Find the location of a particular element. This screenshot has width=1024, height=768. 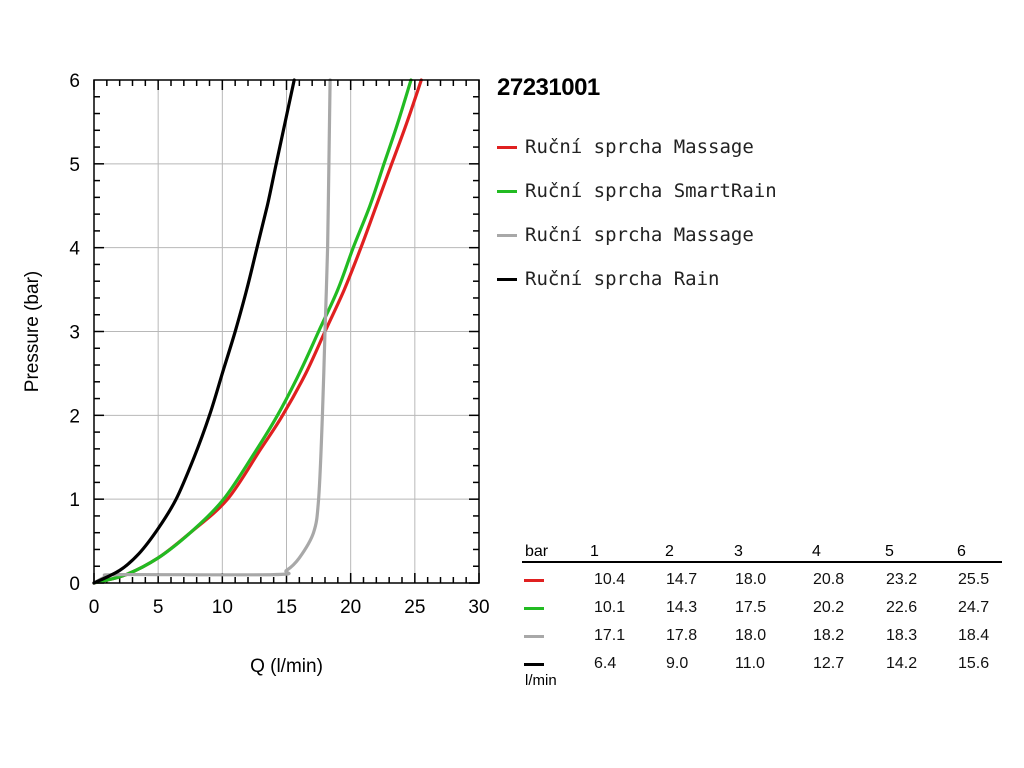

table-cell: 10.4 is located at coordinates (610, 579).